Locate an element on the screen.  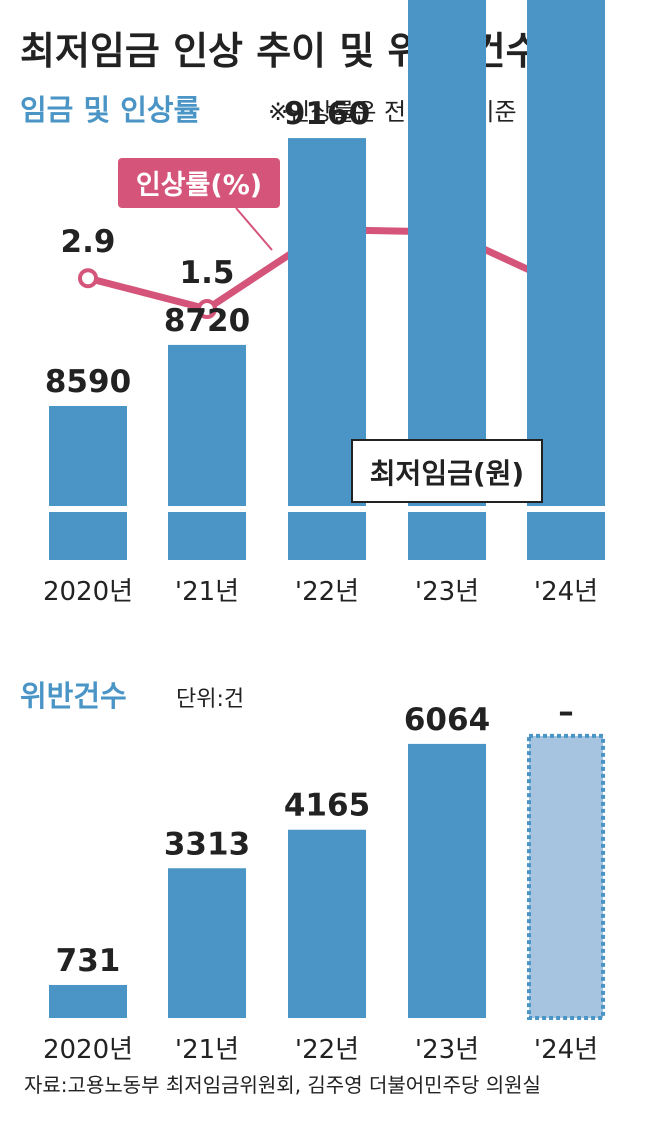
violation-category-label: '22년 is located at coordinates (327, 1050).